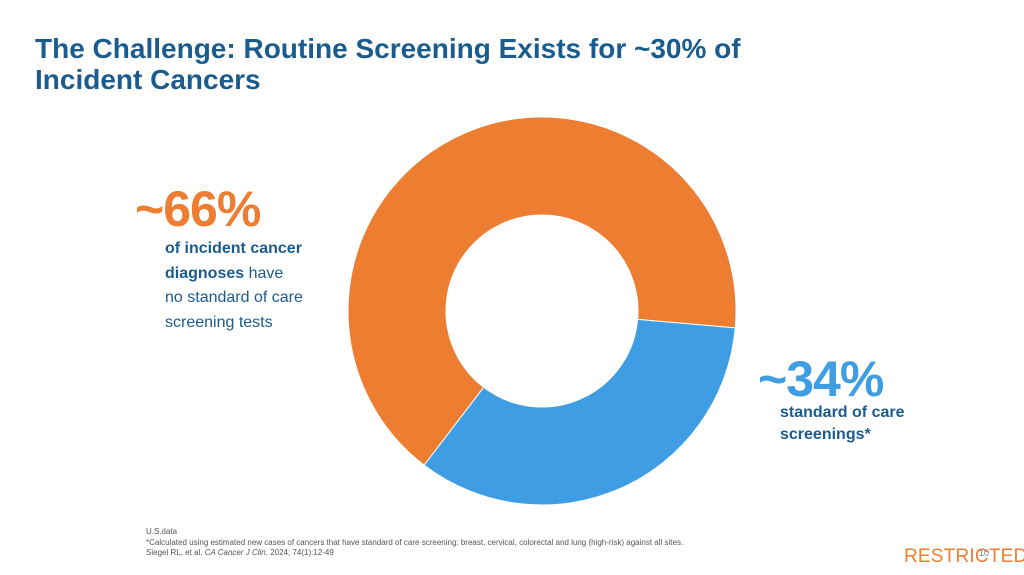 The width and height of the screenshot is (1024, 575). Describe the element at coordinates (842, 412) in the screenshot. I see `screening-desc-line-1: standard of care` at that location.